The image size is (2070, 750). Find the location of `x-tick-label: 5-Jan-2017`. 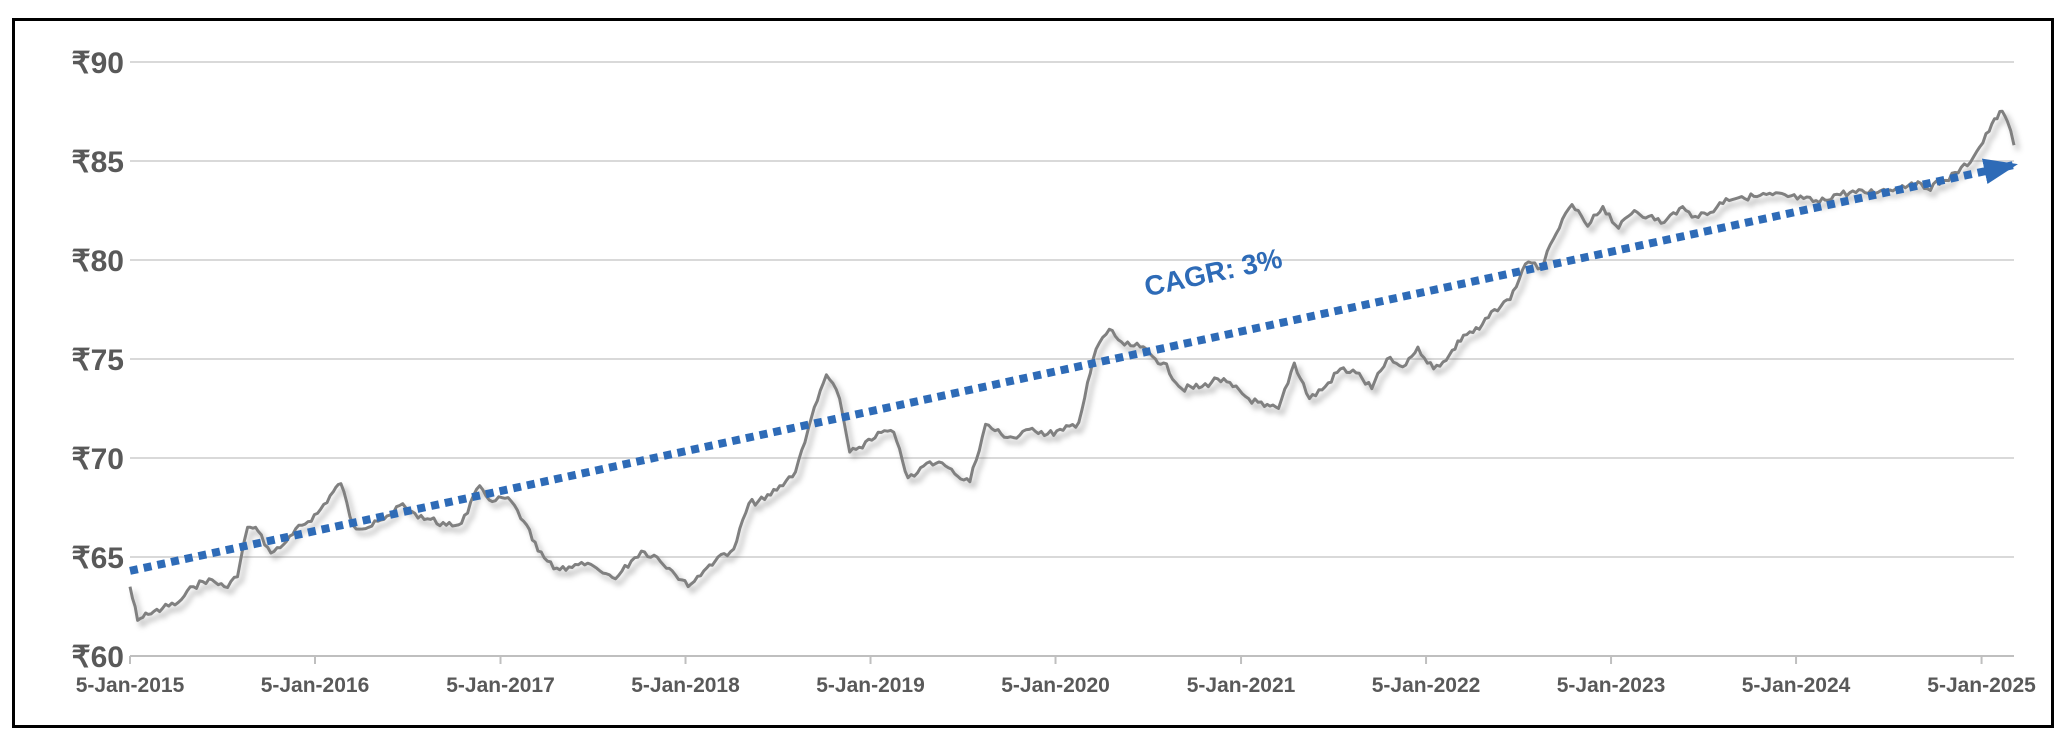

x-tick-label: 5-Jan-2017 is located at coordinates (500, 685).